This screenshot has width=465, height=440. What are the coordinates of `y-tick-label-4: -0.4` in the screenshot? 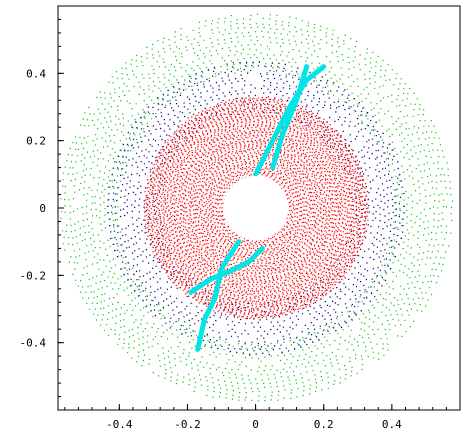 It's located at (33, 343).